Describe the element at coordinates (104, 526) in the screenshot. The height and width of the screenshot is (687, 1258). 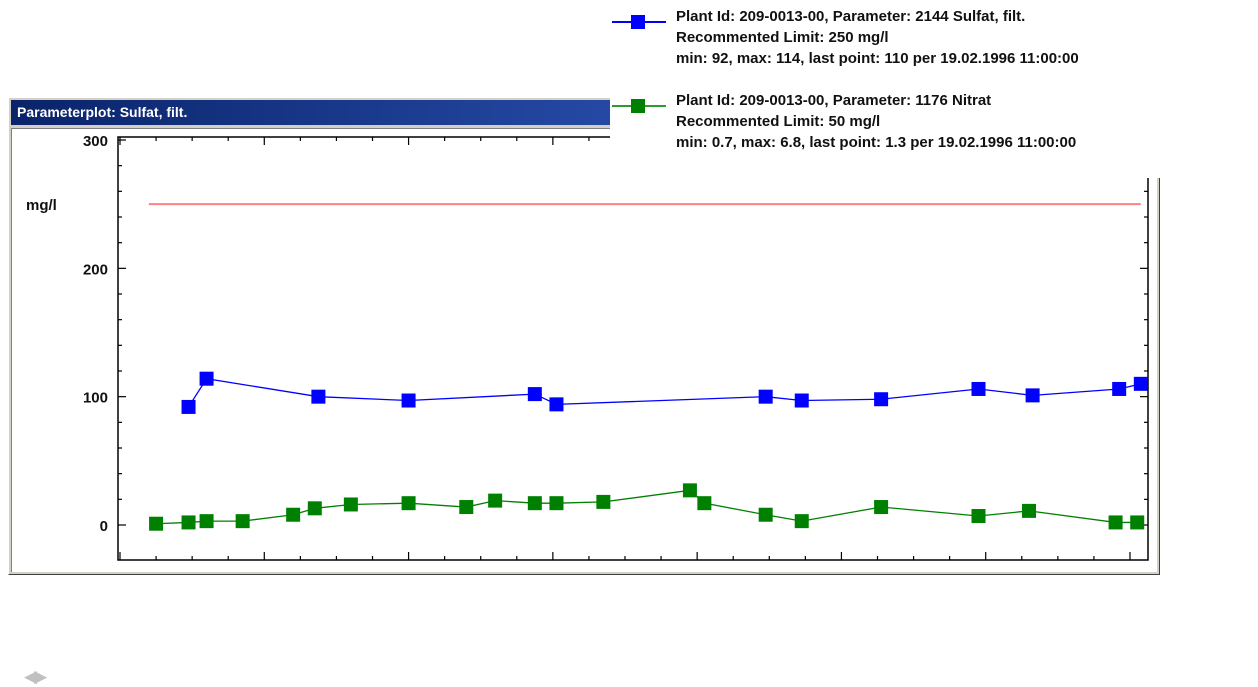
I see `y-tick-label: 0` at that location.